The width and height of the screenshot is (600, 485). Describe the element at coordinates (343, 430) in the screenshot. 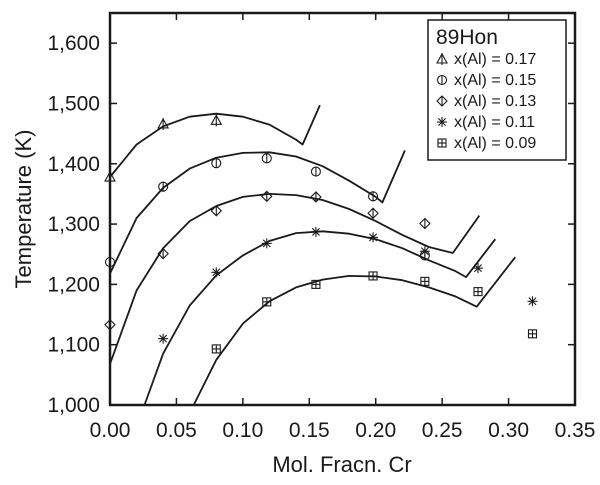

I see `x-tick-labels: 0.00 0.05 0.10 0.15 0.20 0.25 0.30 0.35` at that location.